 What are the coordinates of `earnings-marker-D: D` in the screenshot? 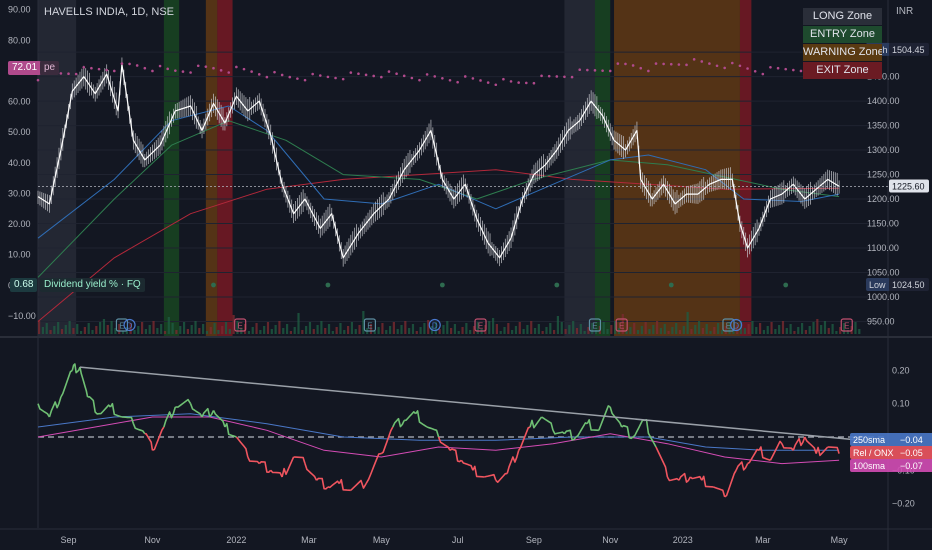 It's located at (129, 325).